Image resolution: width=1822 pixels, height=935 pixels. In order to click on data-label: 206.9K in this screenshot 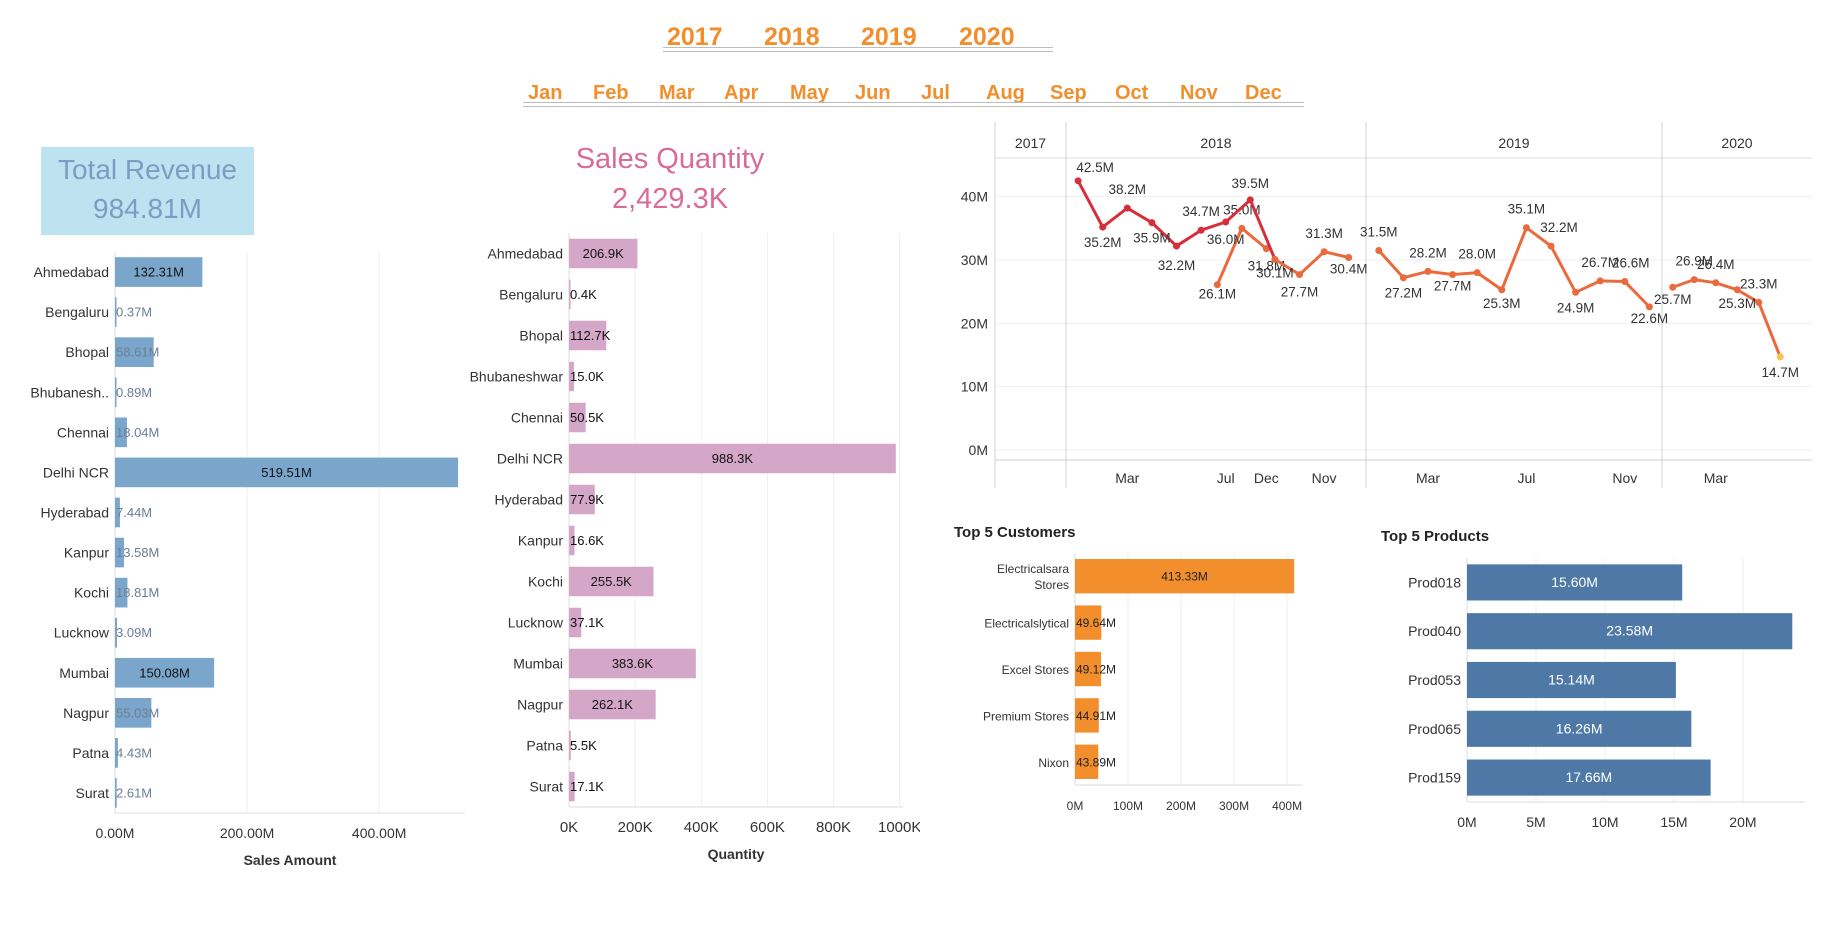, I will do `click(604, 253)`.